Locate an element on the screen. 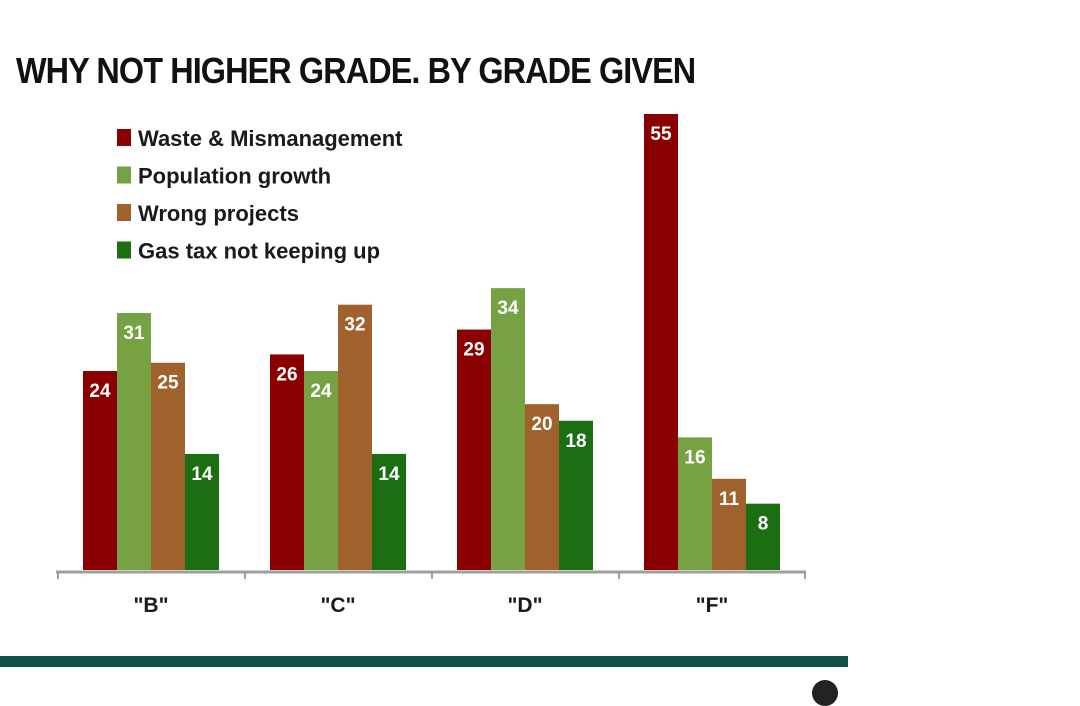 This screenshot has width=1080, height=706. value-label: 8 is located at coordinates (763, 524).